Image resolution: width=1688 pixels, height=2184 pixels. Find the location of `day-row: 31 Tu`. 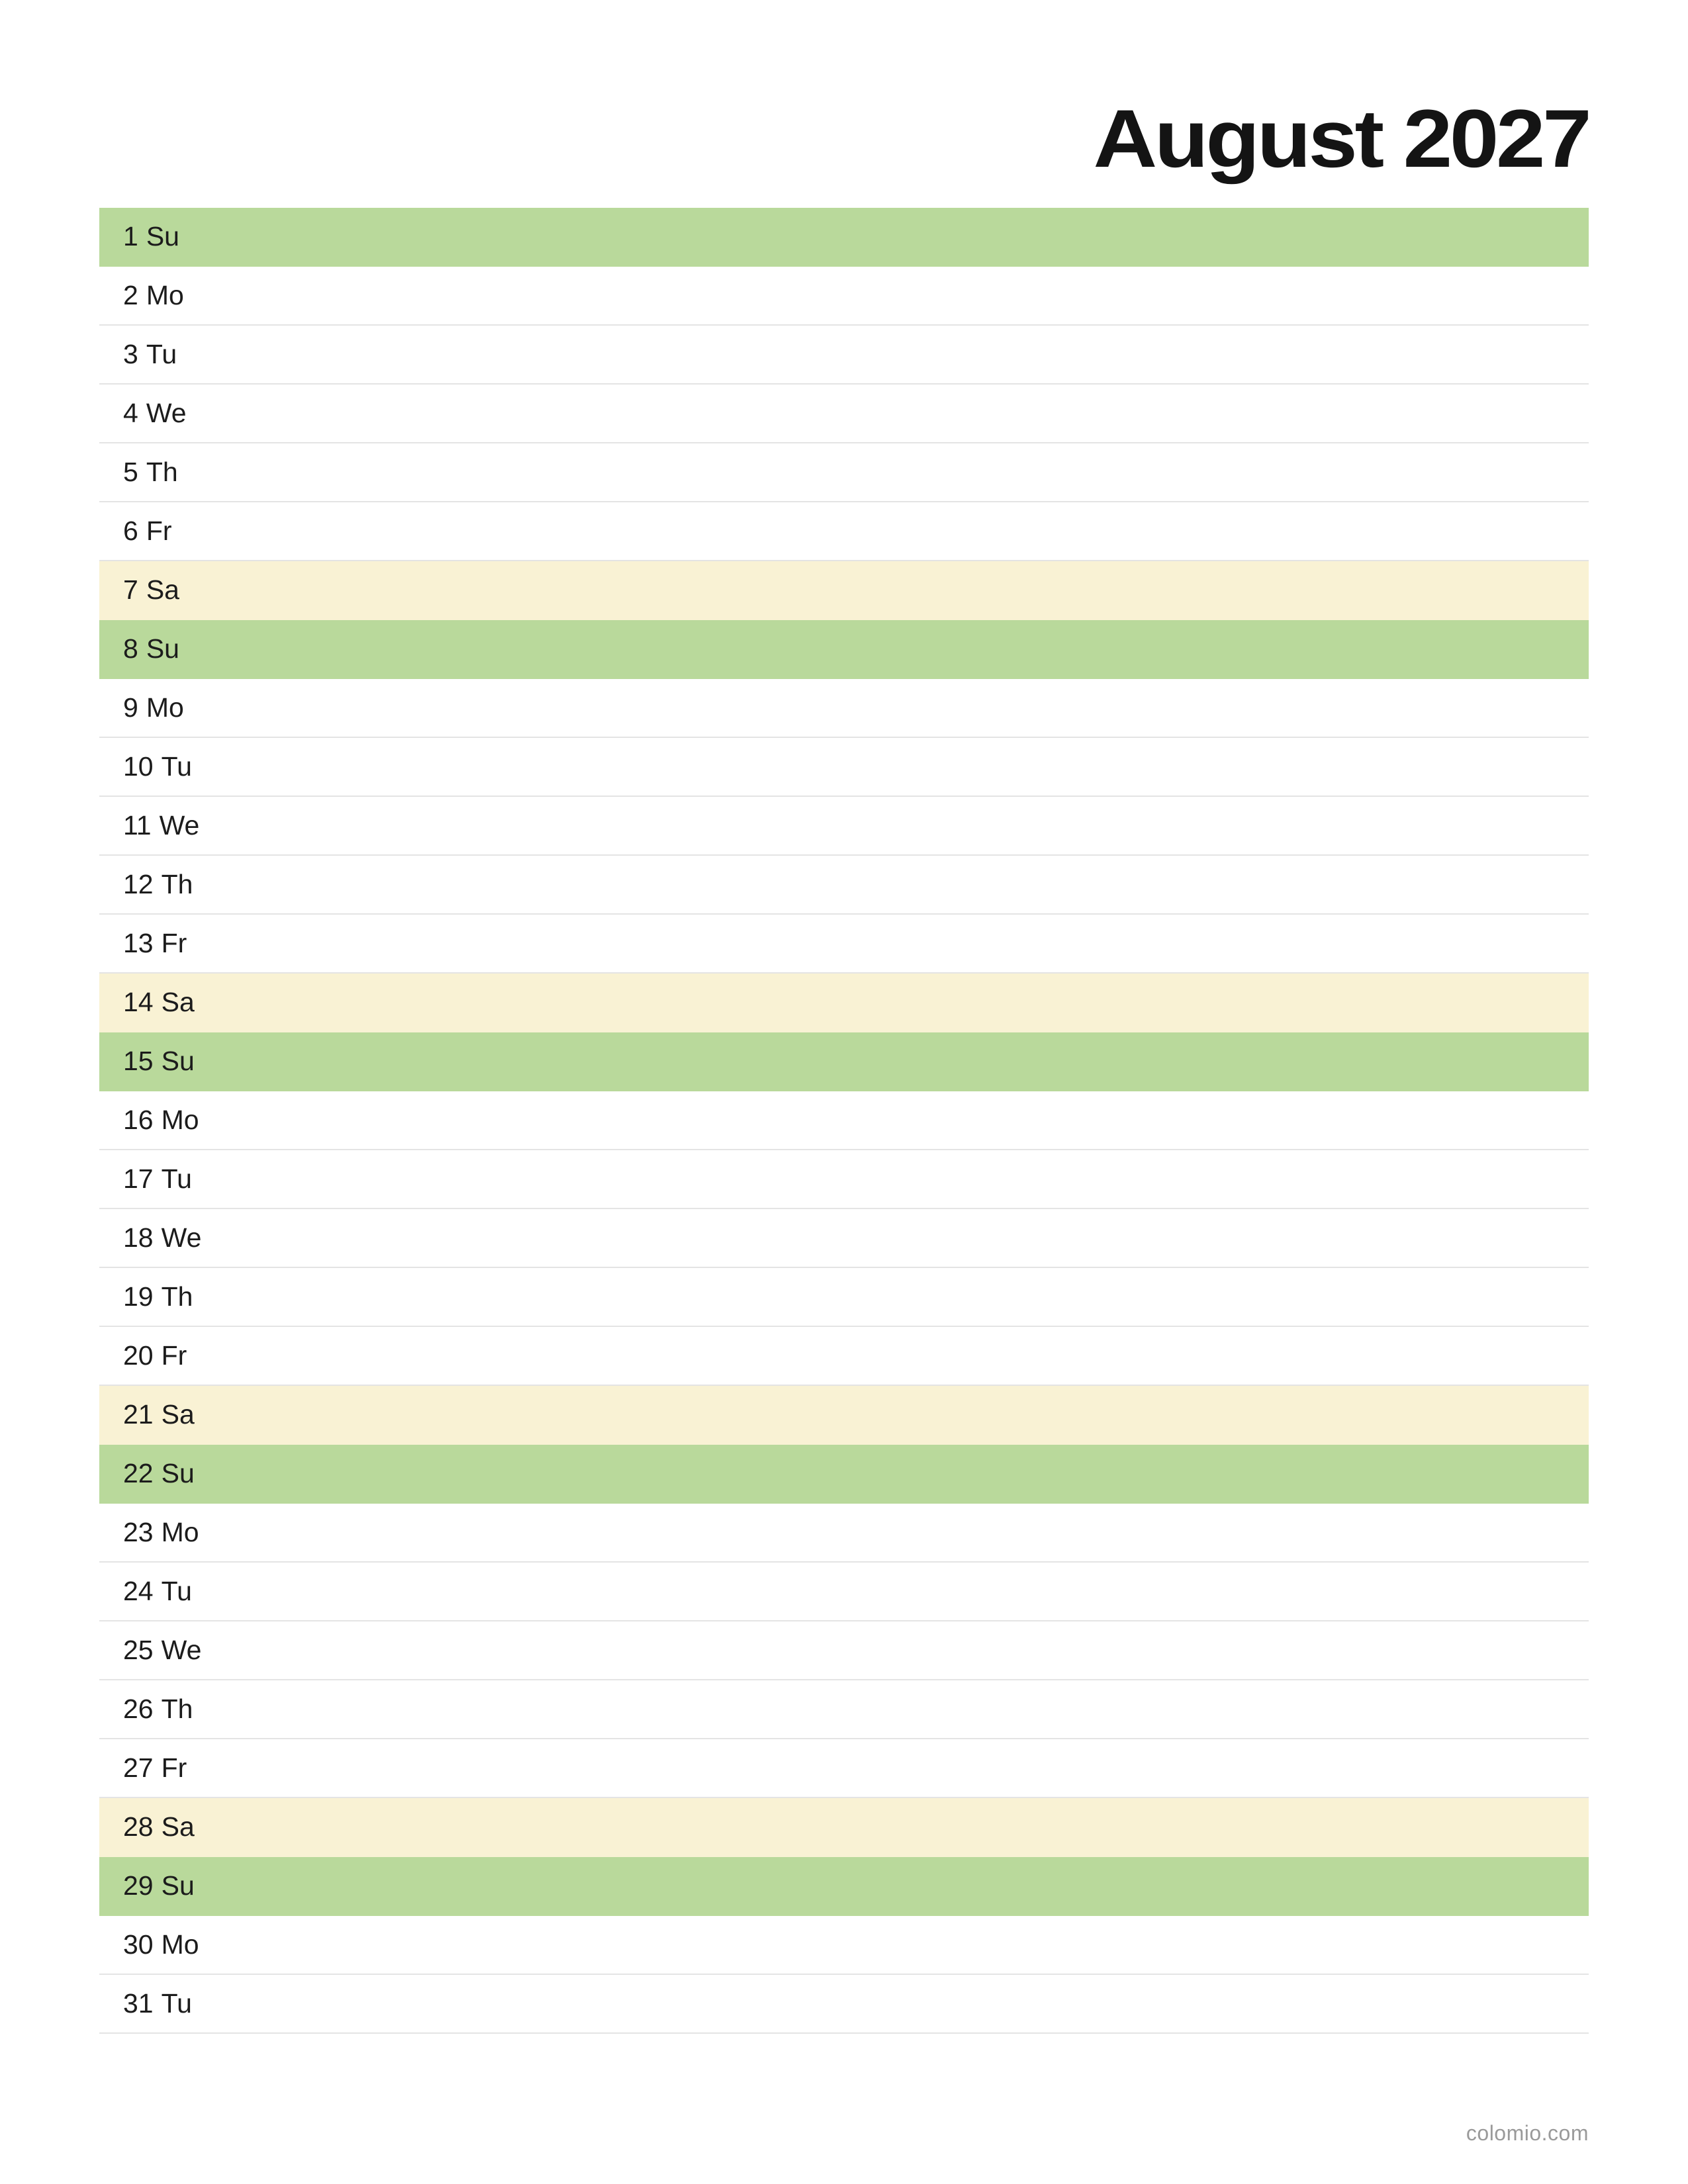

day-row: 31 Tu is located at coordinates (844, 2005).